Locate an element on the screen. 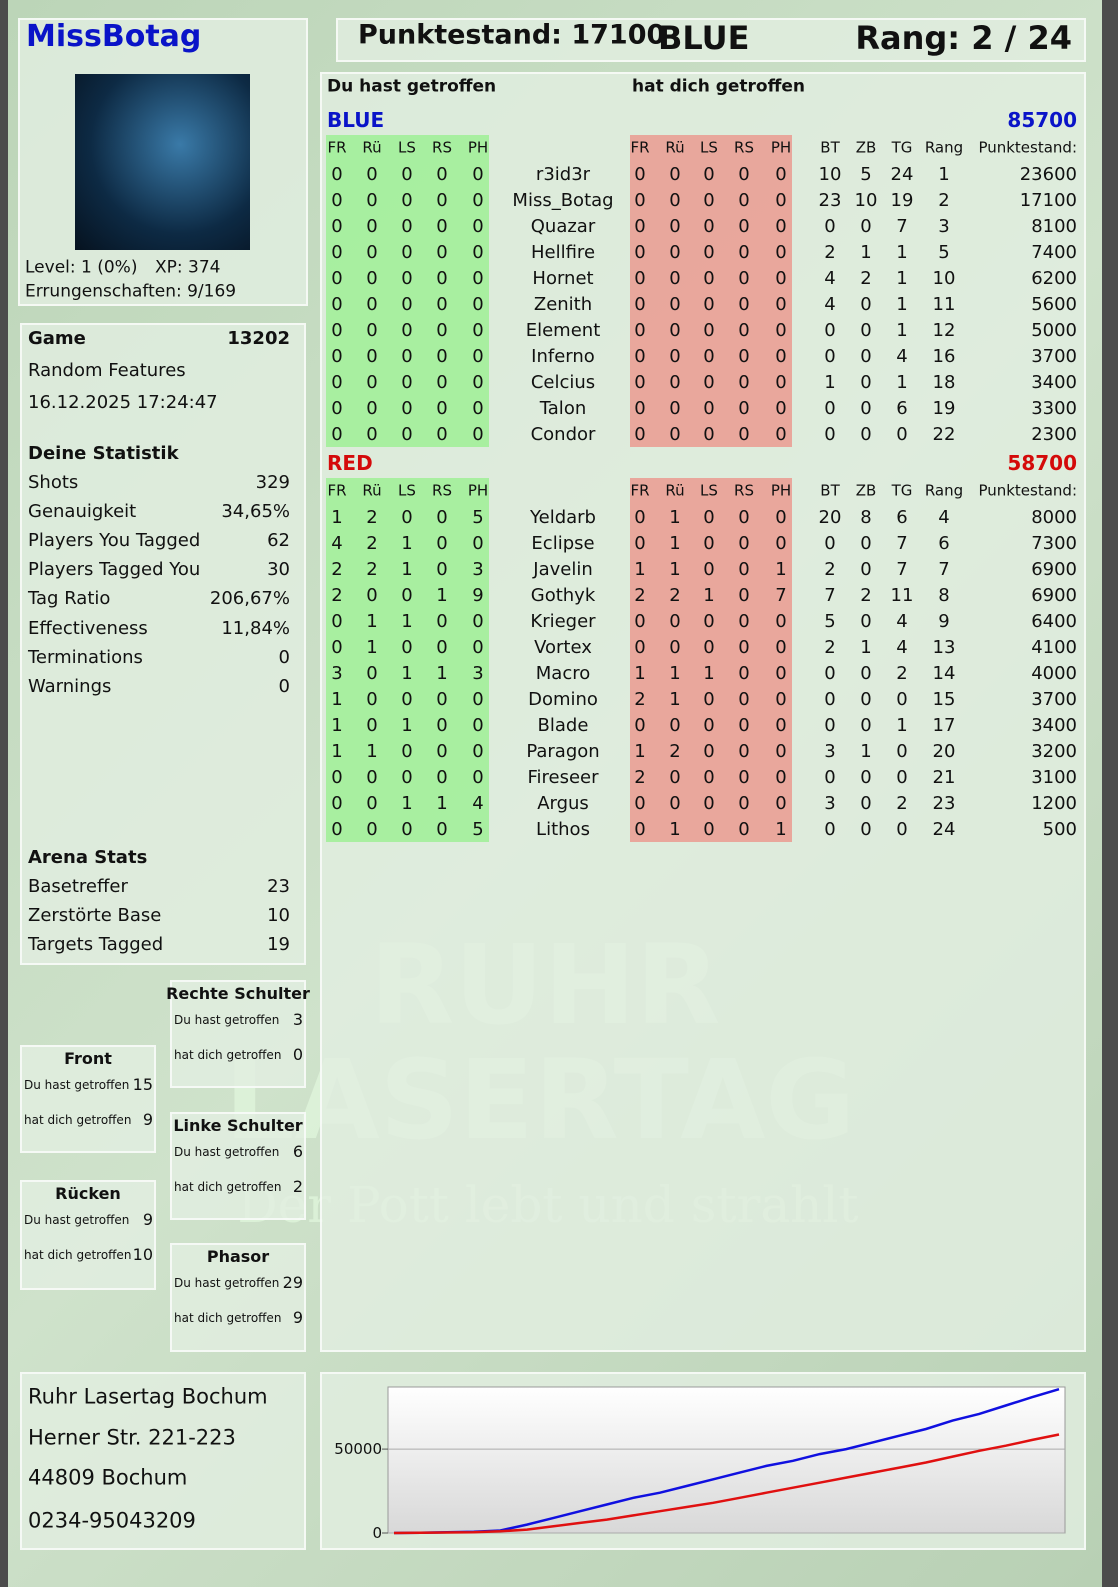  player-name: Gothyk is located at coordinates (563, 595).